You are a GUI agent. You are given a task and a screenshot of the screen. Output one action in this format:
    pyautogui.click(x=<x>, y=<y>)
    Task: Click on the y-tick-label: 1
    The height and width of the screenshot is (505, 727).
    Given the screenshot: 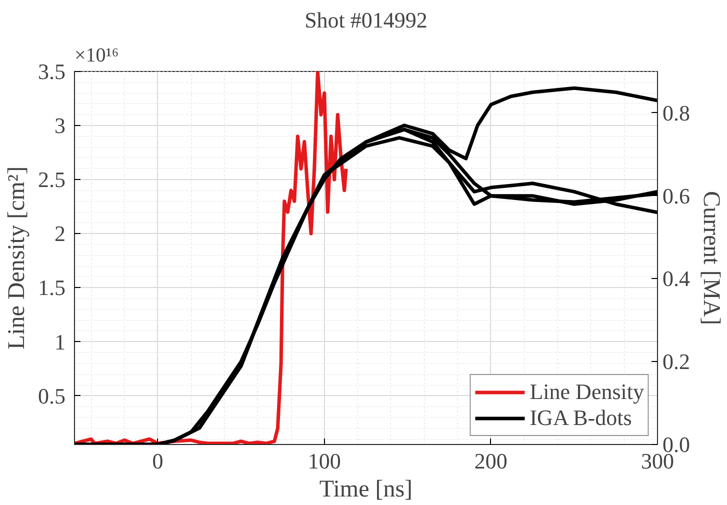 What is the action you would take?
    pyautogui.click(x=60, y=341)
    